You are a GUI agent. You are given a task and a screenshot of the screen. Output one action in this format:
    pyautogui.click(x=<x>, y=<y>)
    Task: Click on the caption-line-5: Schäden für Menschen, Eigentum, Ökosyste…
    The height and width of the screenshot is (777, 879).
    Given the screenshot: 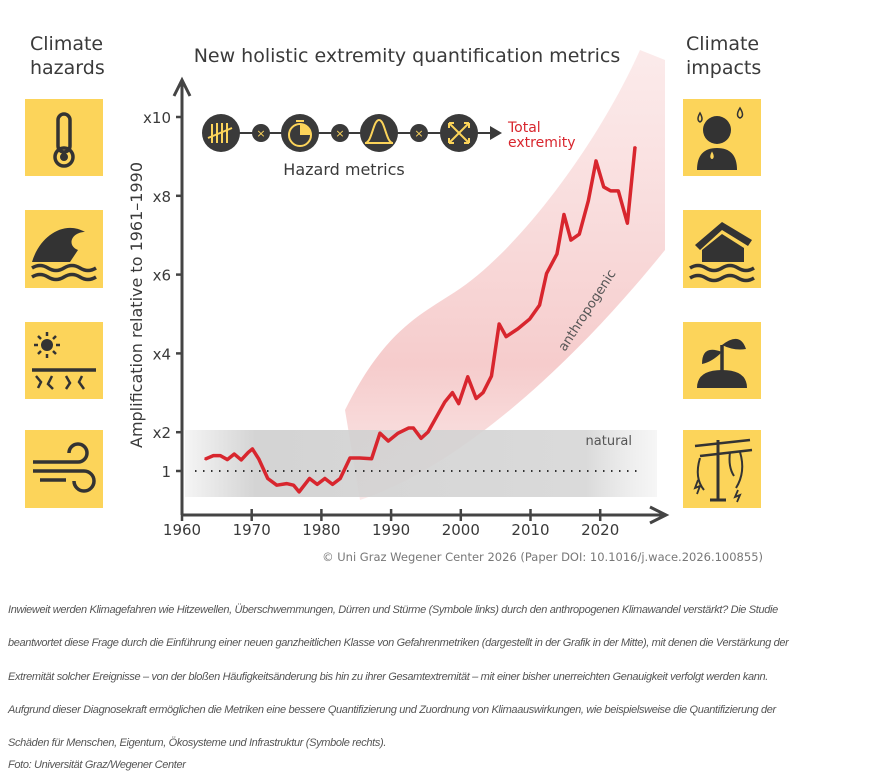 What is the action you would take?
    pyautogui.click(x=197, y=743)
    